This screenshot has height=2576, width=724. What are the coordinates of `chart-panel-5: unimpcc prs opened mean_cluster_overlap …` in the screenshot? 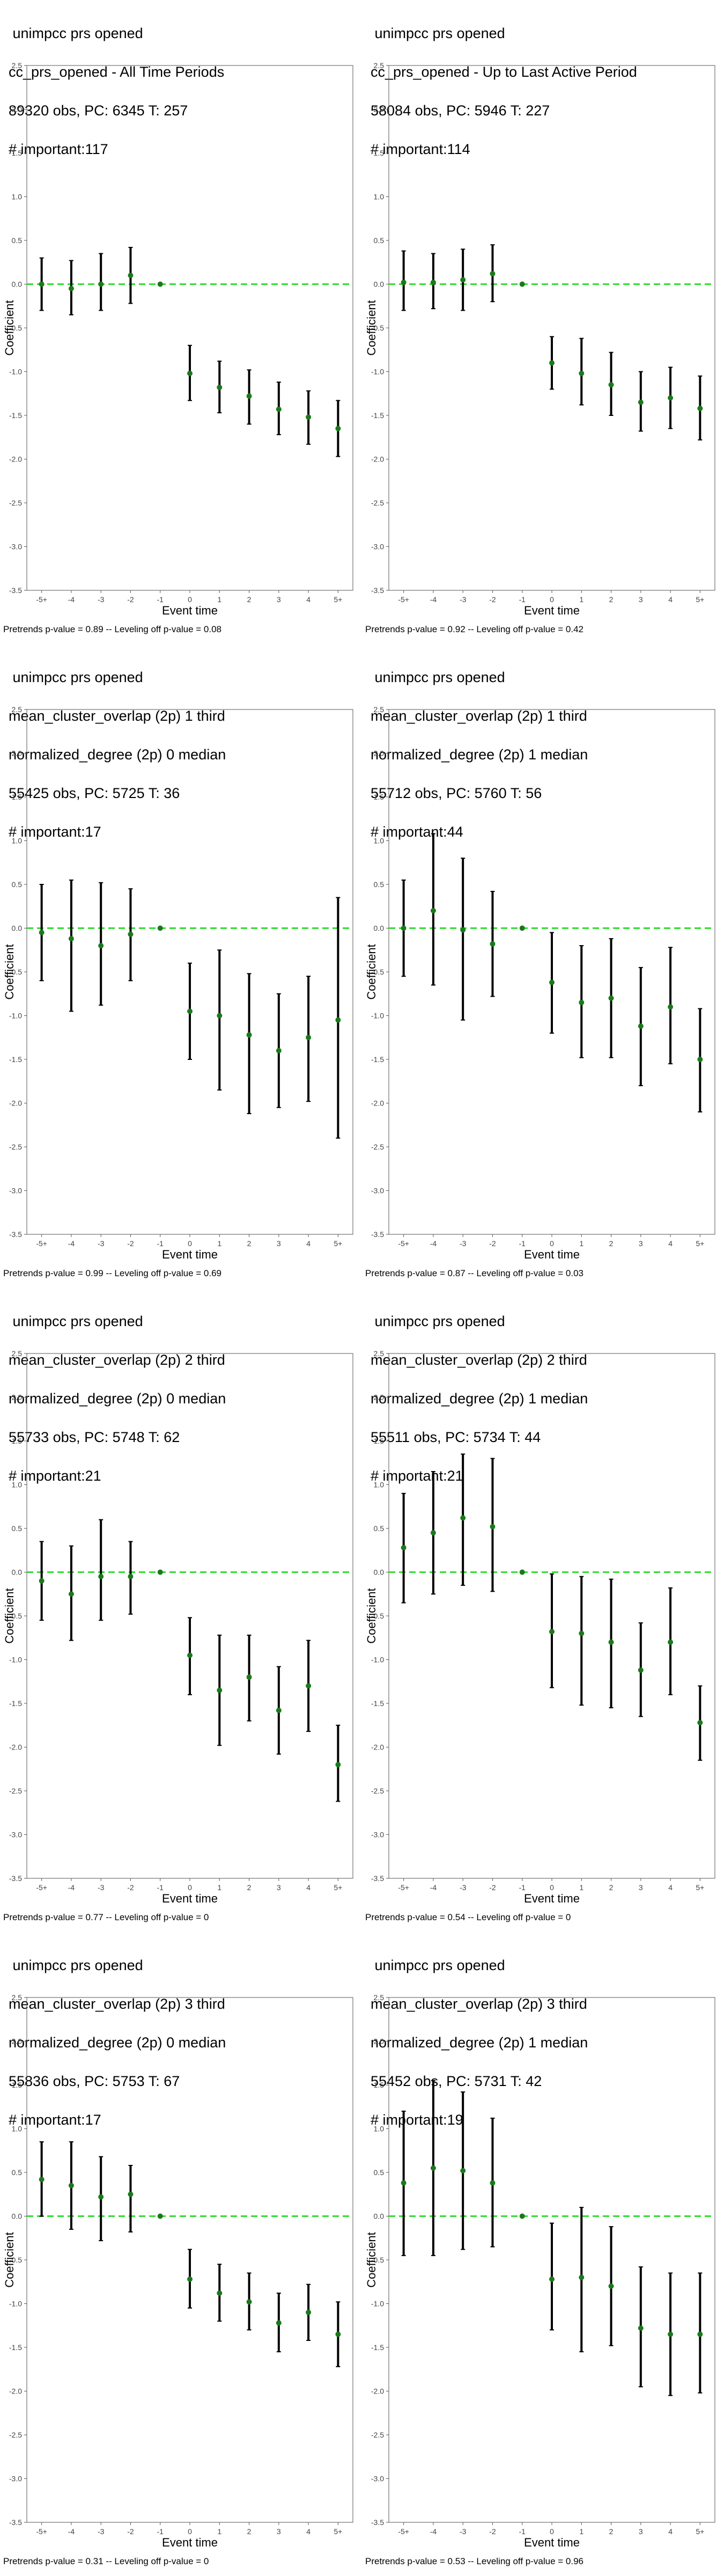 It's located at (177, 1610).